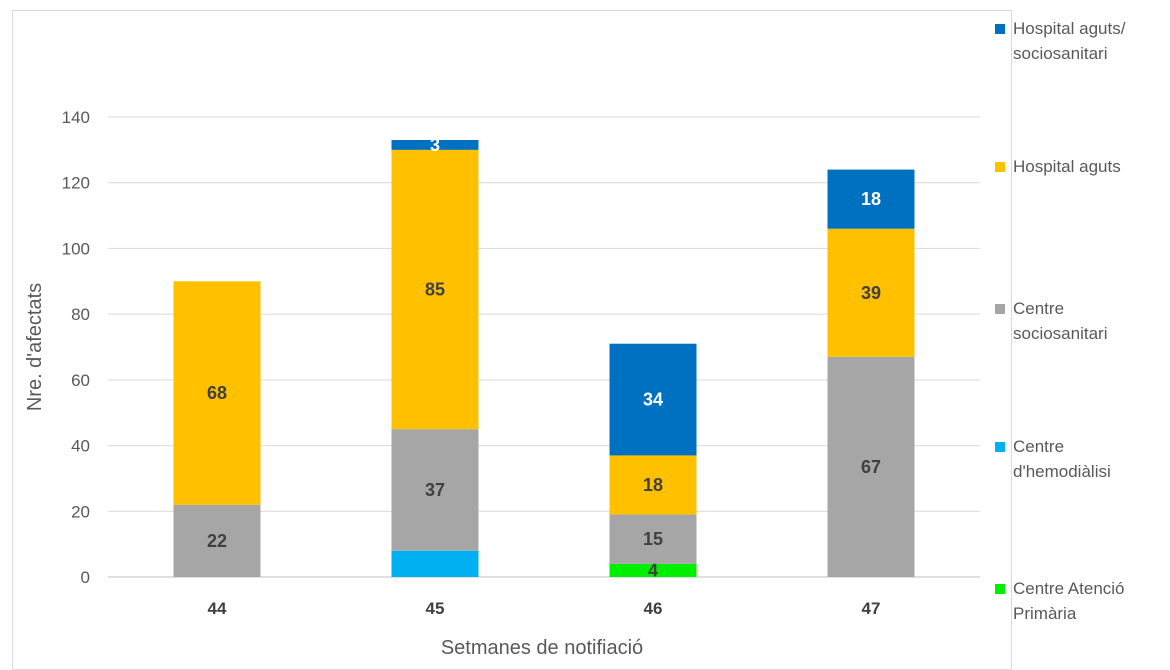  I want to click on y-tick-label: 120, so click(76, 183).